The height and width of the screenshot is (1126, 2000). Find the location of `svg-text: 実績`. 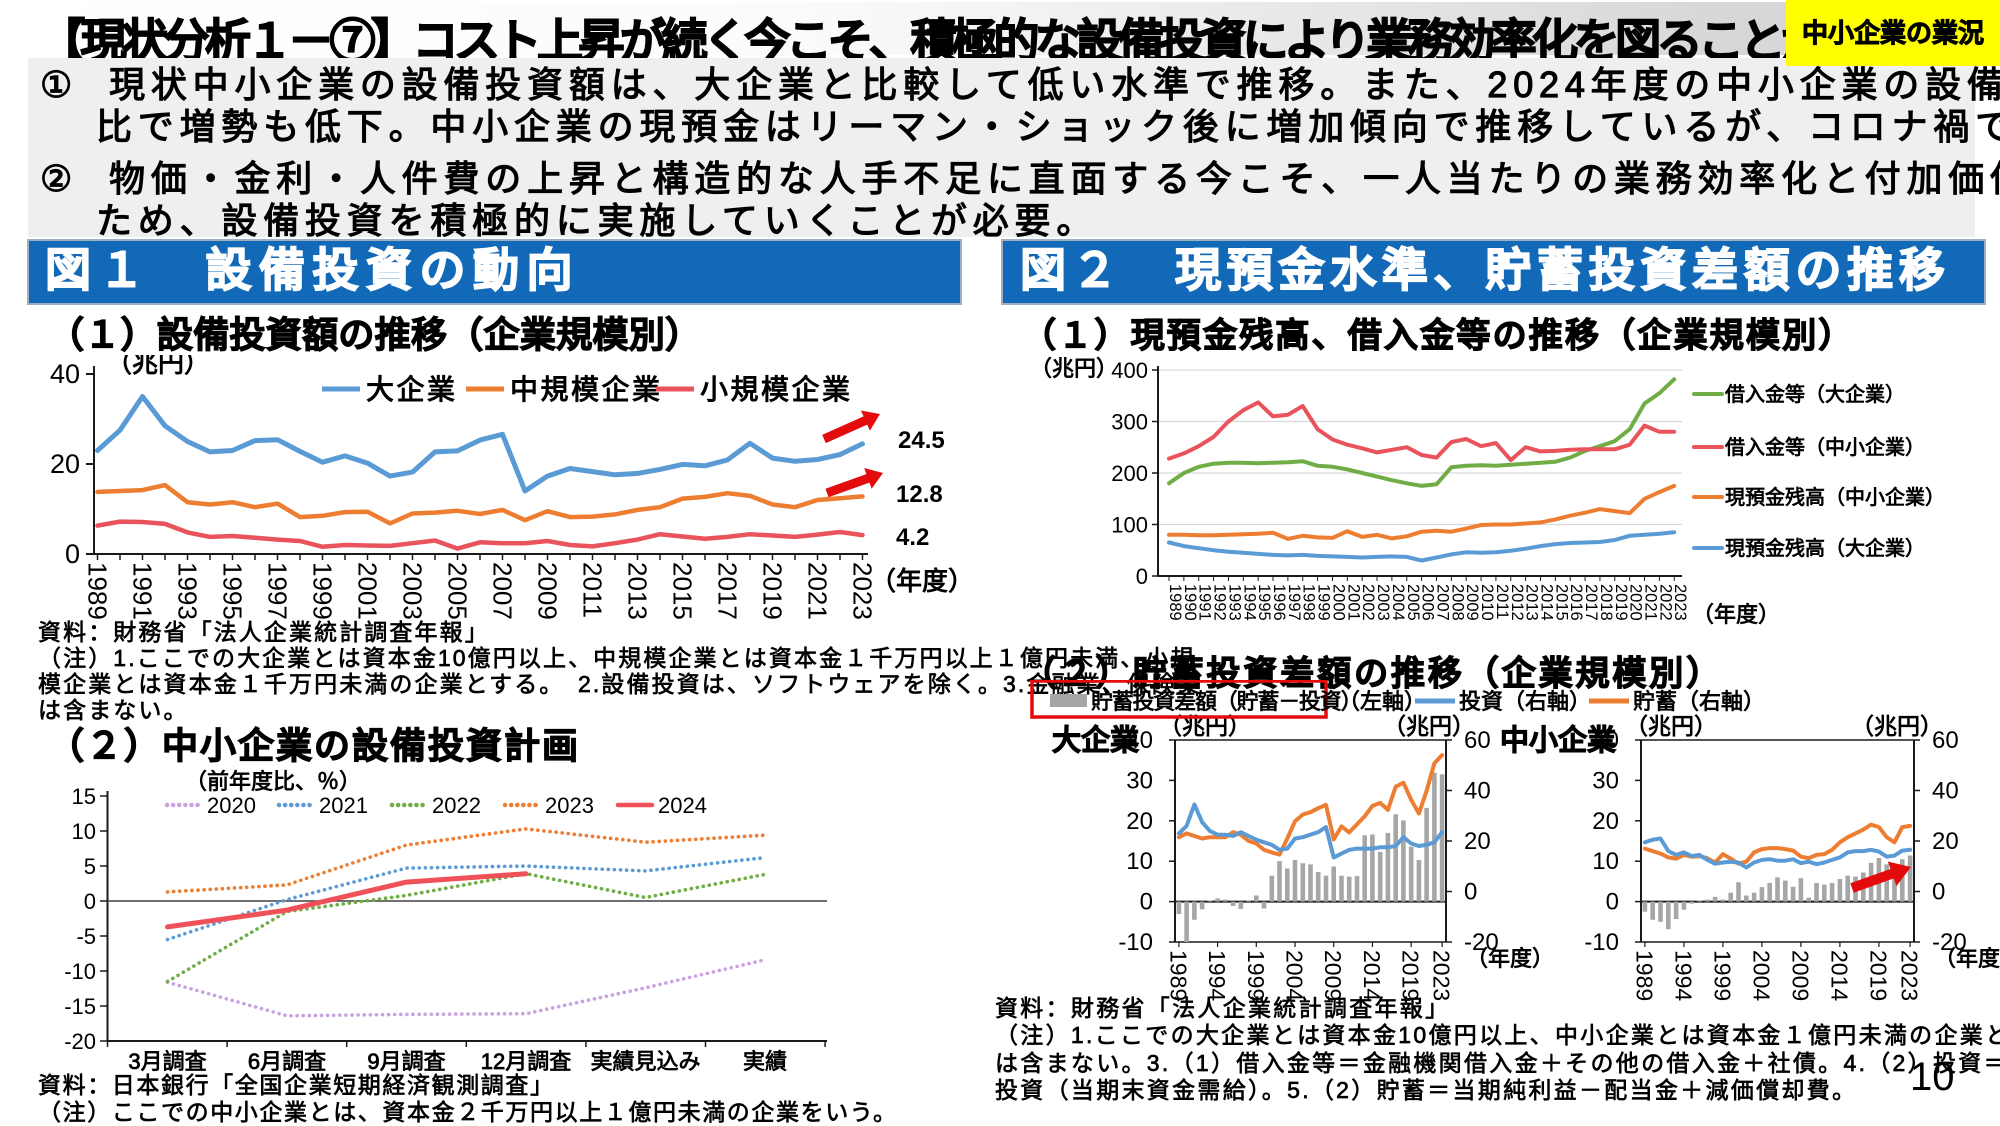

svg-text: 実績 is located at coordinates (765, 1061).